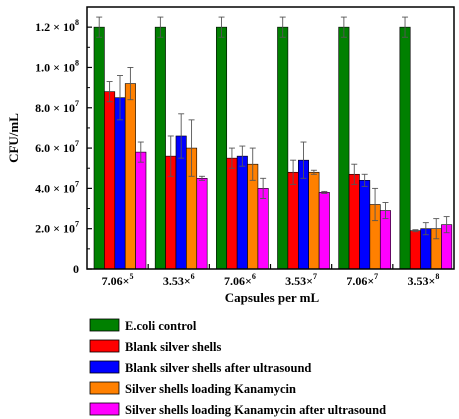  I want to click on y-tick-label: 8.0 × 10⁷, so click(57, 107).